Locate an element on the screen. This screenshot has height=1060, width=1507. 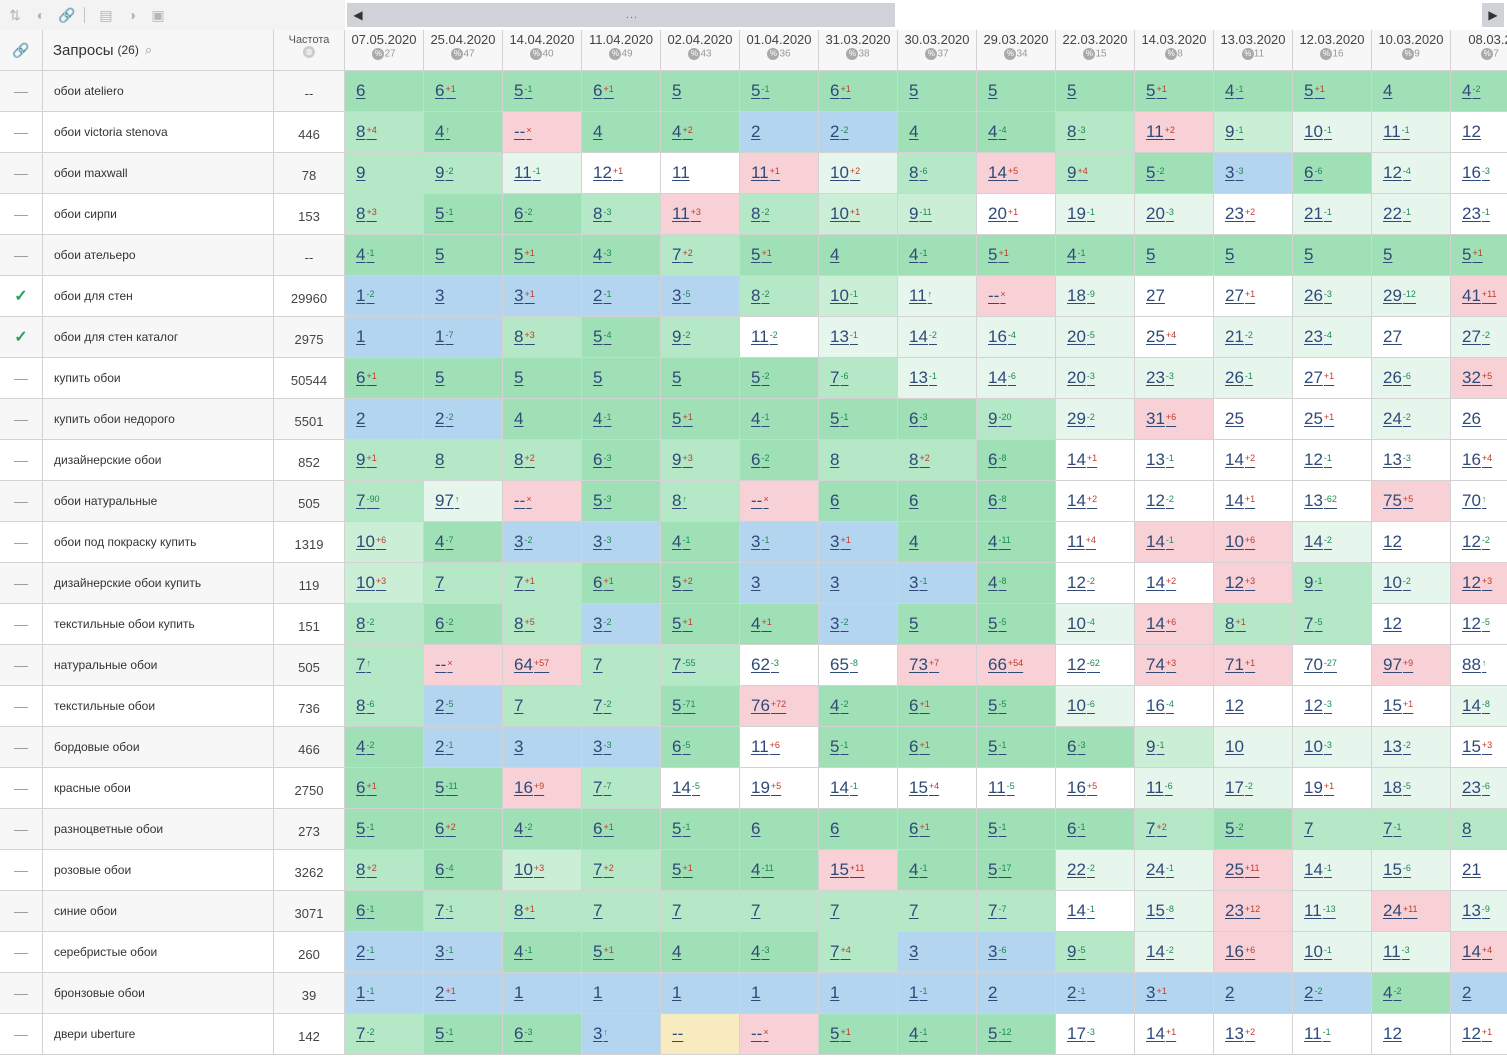
position-value: 14+5 is located at coordinates (1003, 172).